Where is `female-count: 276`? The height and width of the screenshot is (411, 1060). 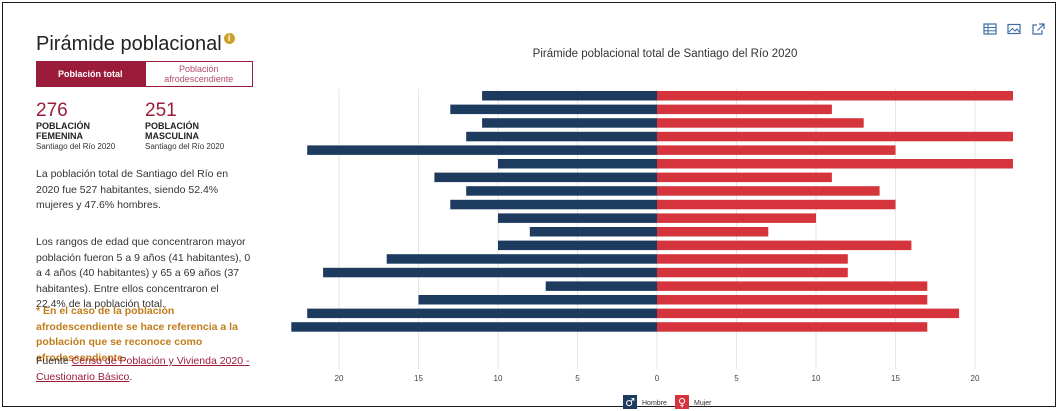
female-count: 276 is located at coordinates (52, 110).